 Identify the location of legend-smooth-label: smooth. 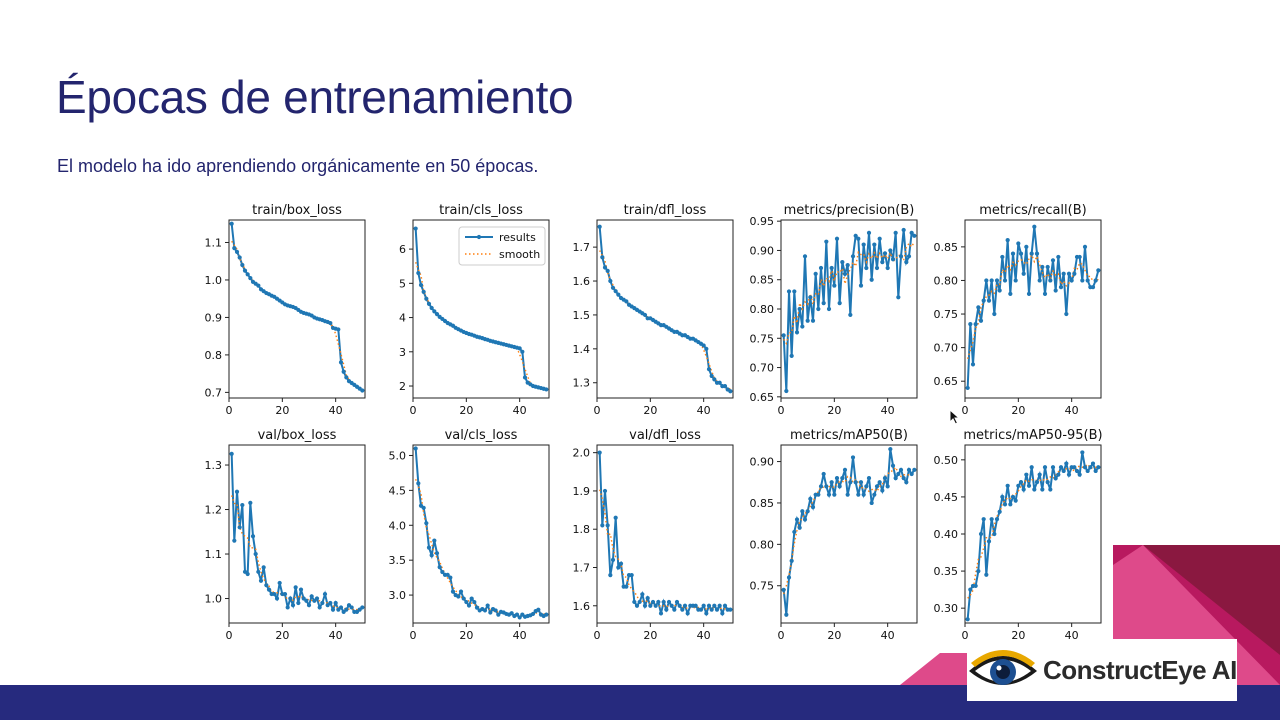
(519, 254).